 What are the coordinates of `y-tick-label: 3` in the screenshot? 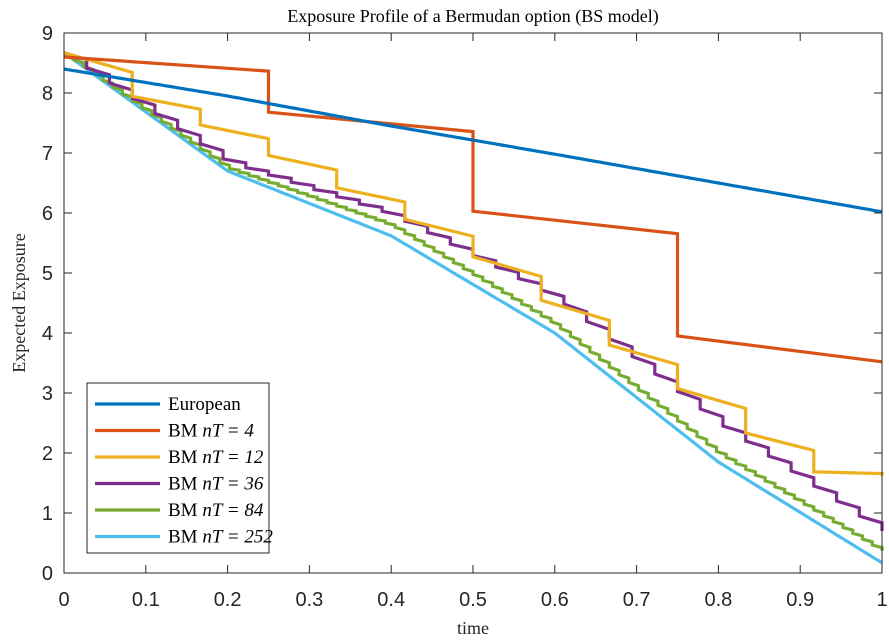 It's located at (47, 394).